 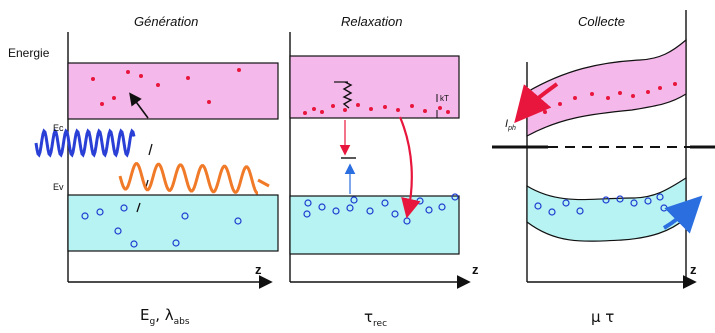 I want to click on eg-subscript: g, so click(x=152, y=322).